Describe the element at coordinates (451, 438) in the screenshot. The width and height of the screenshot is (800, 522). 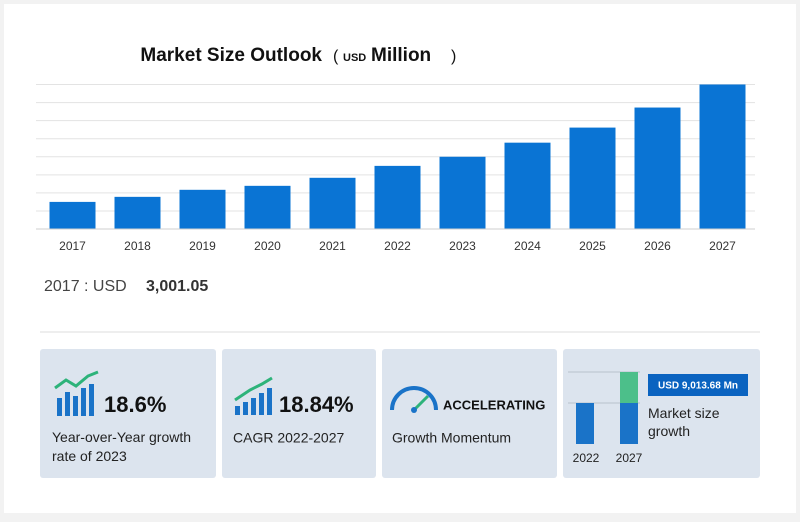
I see `card-caption: Growth Momentum` at that location.